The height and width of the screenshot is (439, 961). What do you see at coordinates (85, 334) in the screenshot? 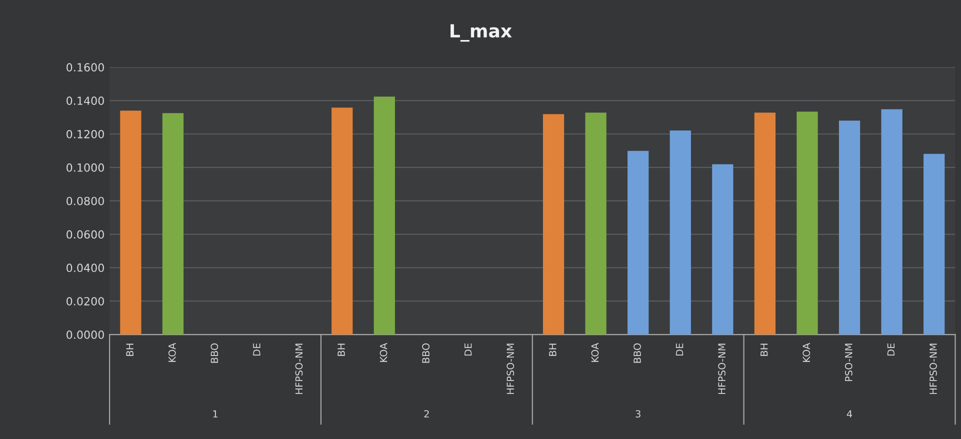
I see `y-tick-label: 0.0000` at bounding box center [85, 334].